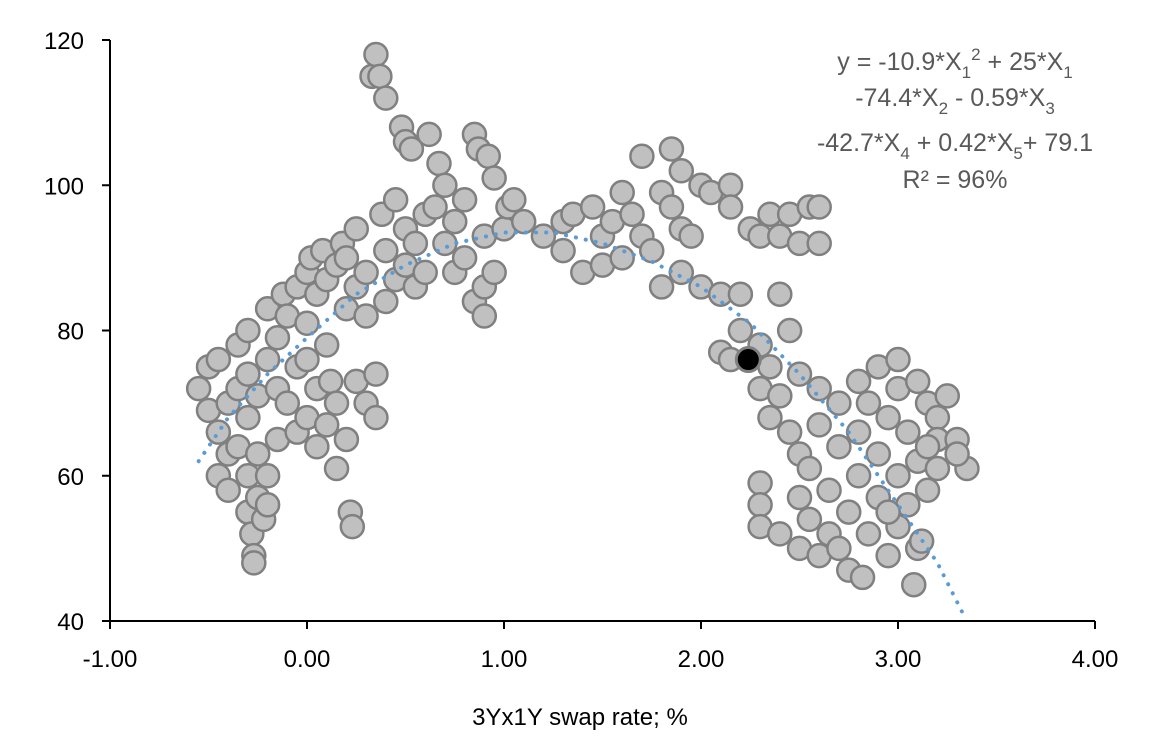 This screenshot has width=1152, height=749. Describe the element at coordinates (110, 659) in the screenshot. I see `x-tick-label: -1.00` at that location.